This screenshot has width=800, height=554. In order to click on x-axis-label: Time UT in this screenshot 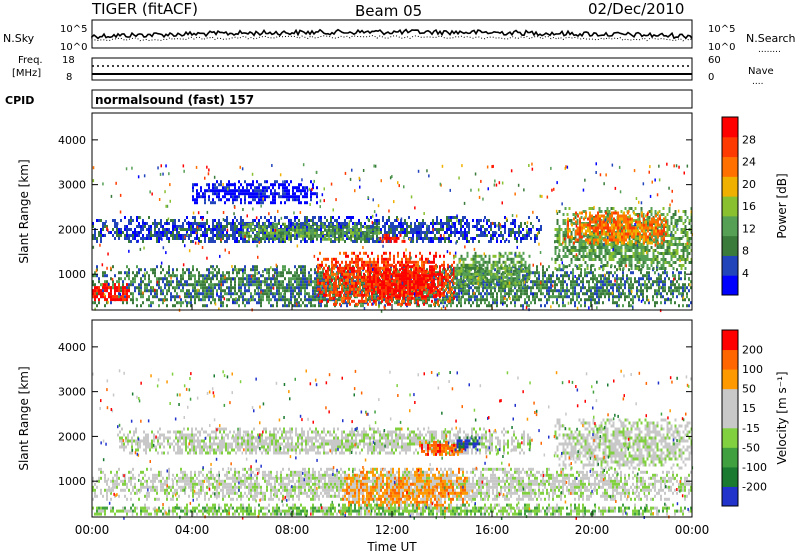, I will do `click(391, 547)`.